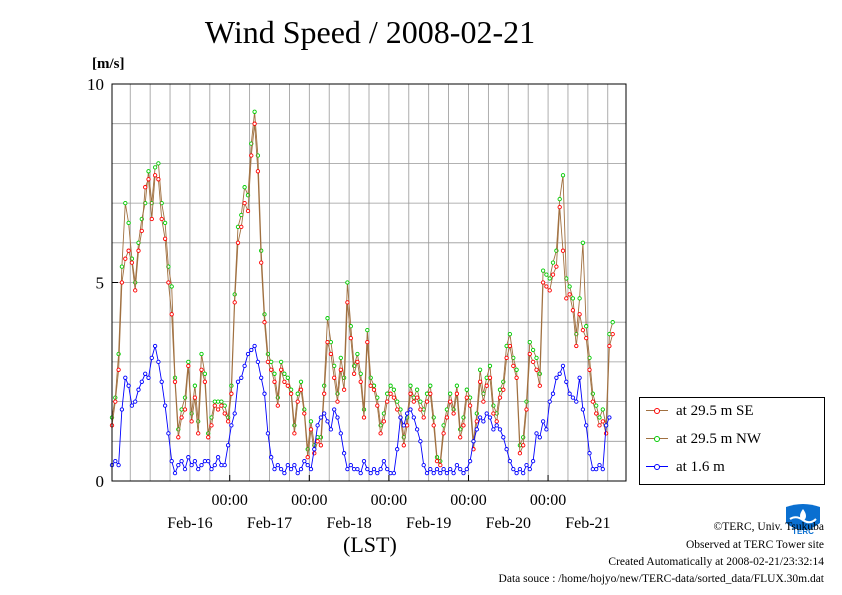 The width and height of the screenshot is (842, 595). What do you see at coordinates (715, 410) in the screenshot?
I see `legend-label-se: at 29.5 m SE` at bounding box center [715, 410].